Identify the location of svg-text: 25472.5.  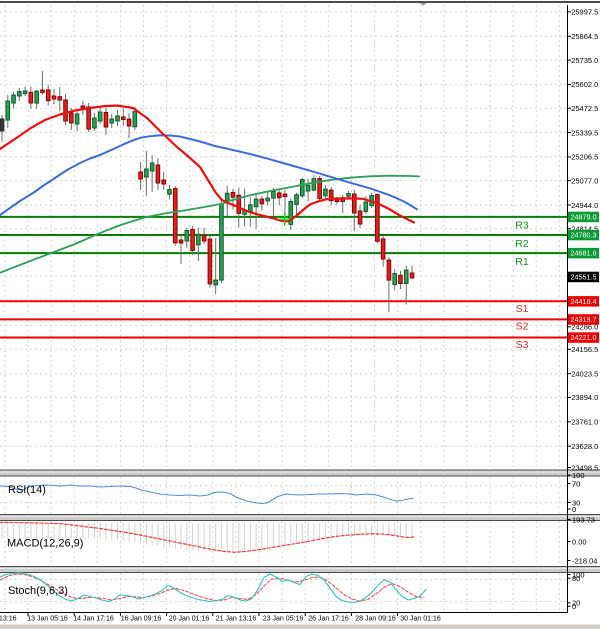
(584, 108).